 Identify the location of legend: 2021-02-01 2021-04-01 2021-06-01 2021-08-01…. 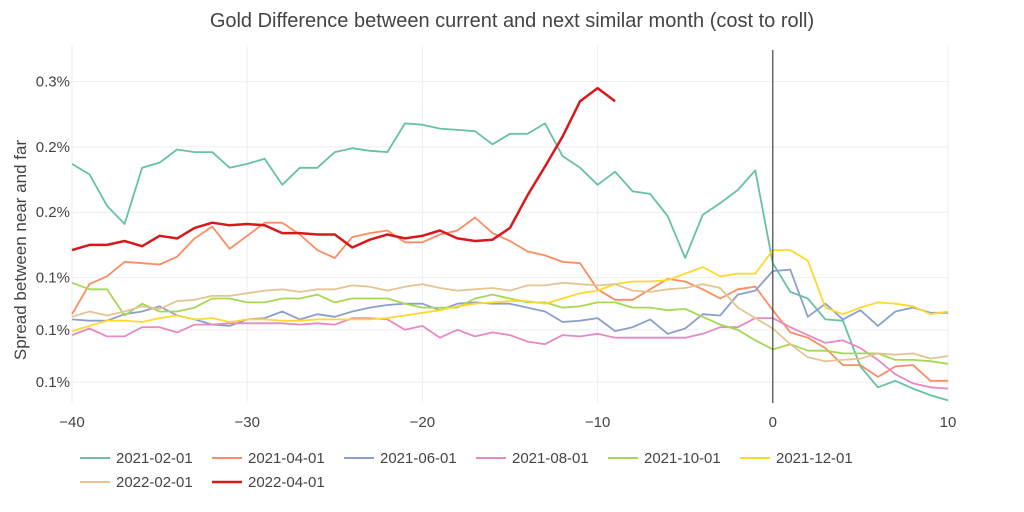
(466, 470).